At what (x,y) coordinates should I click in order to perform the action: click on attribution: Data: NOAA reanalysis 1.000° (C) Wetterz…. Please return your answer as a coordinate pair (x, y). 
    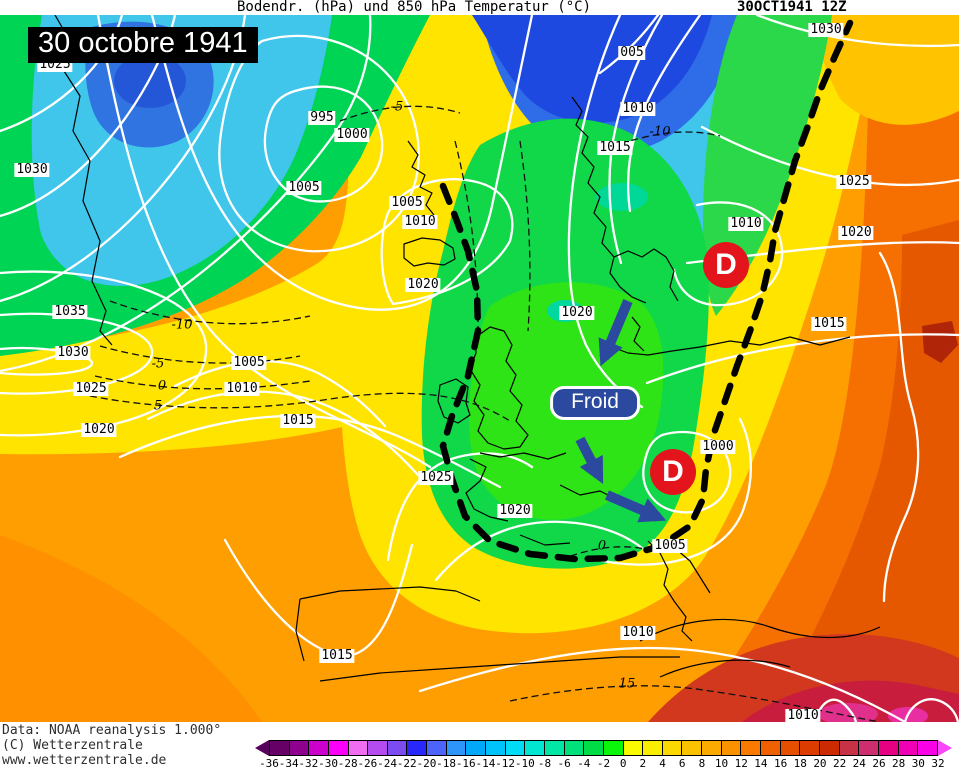
    Looking at the image, I should click on (111, 745).